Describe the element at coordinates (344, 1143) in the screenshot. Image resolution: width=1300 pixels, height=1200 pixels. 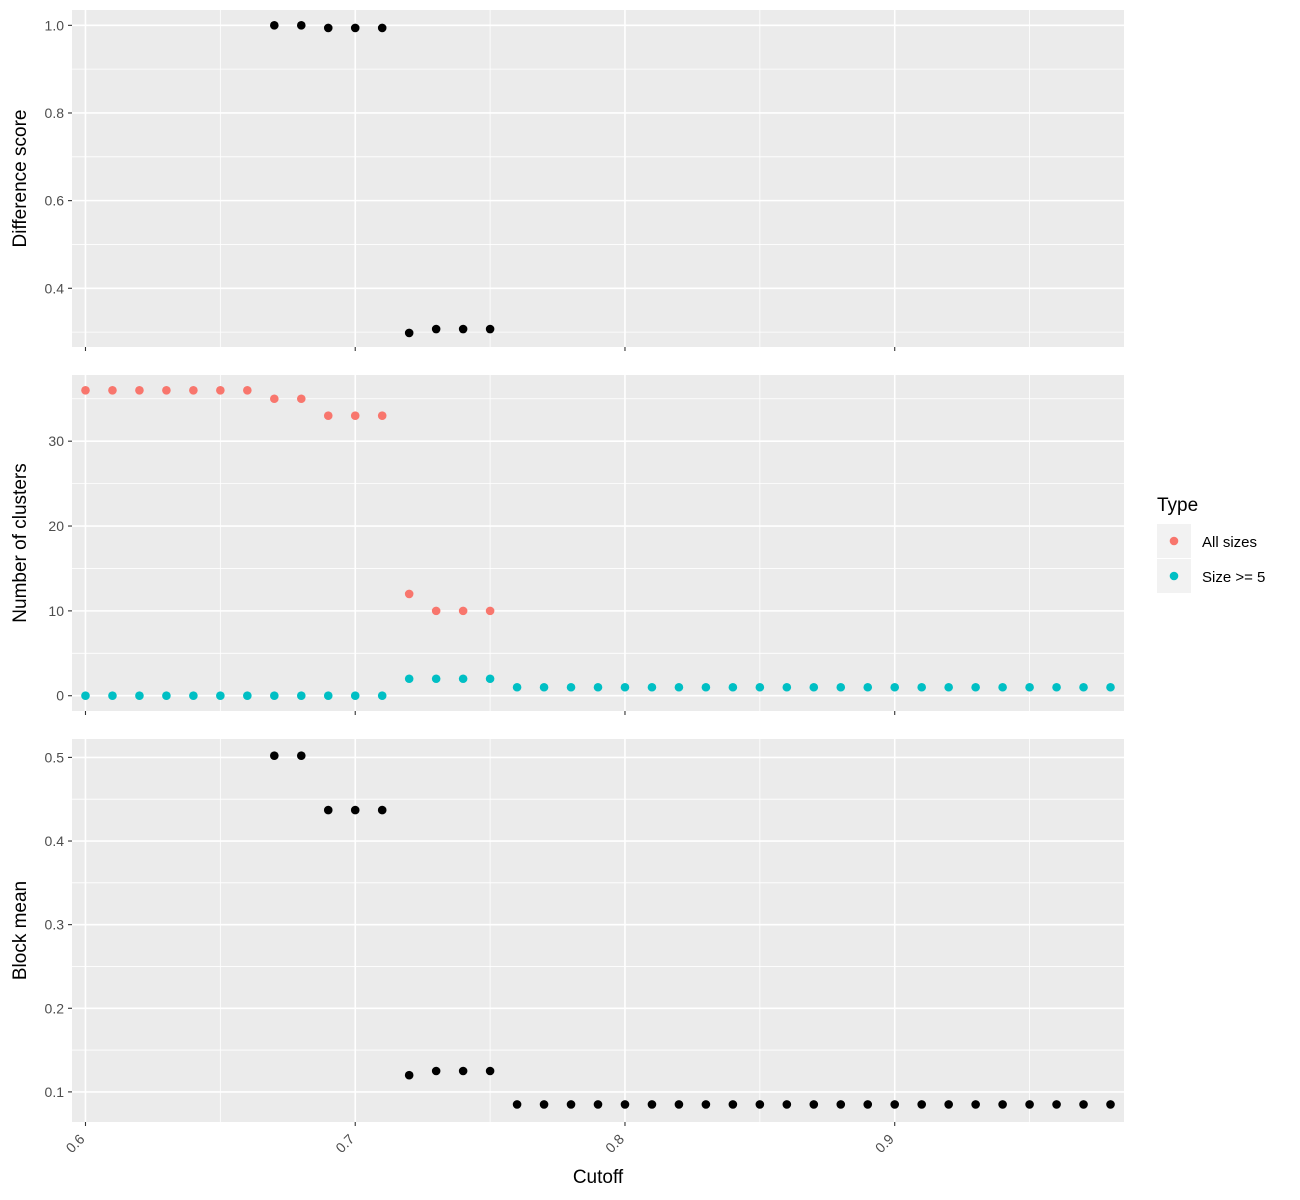
I see `x-tick-label: 0.7` at that location.